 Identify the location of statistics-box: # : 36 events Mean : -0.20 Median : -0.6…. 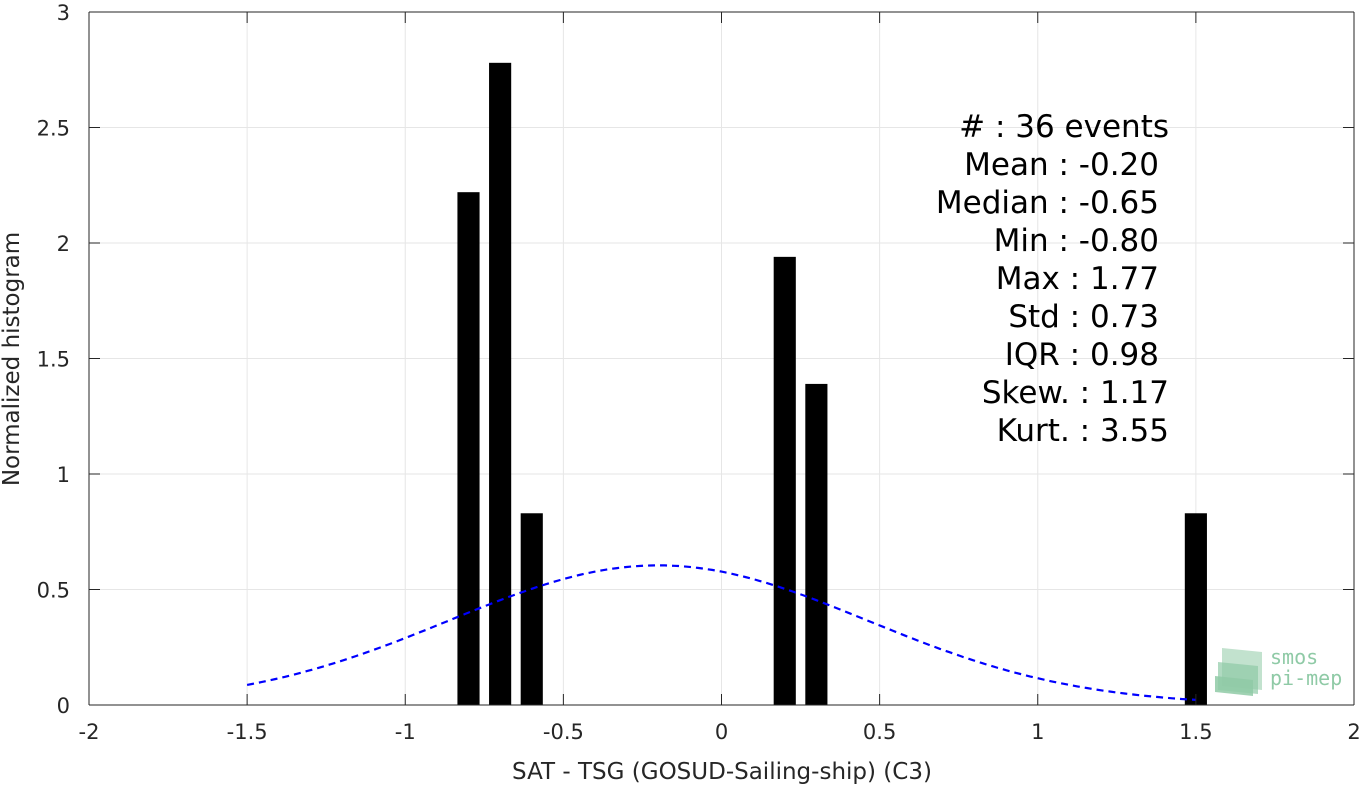
(1052, 279).